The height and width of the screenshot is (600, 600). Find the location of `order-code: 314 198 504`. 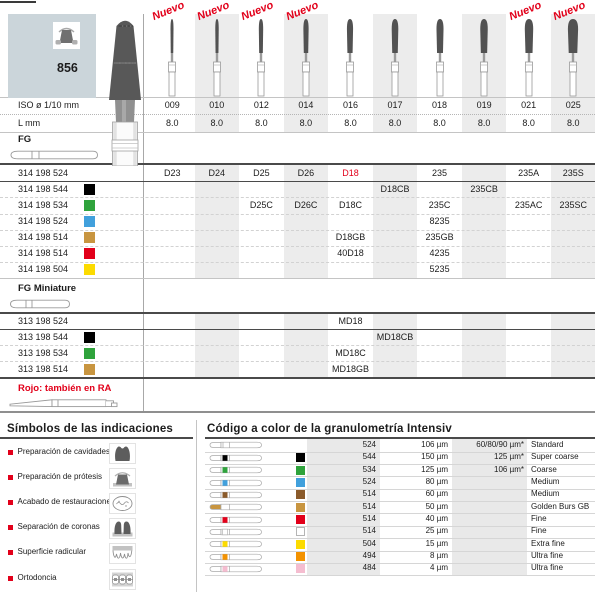

order-code: 314 198 504 is located at coordinates (43, 269).